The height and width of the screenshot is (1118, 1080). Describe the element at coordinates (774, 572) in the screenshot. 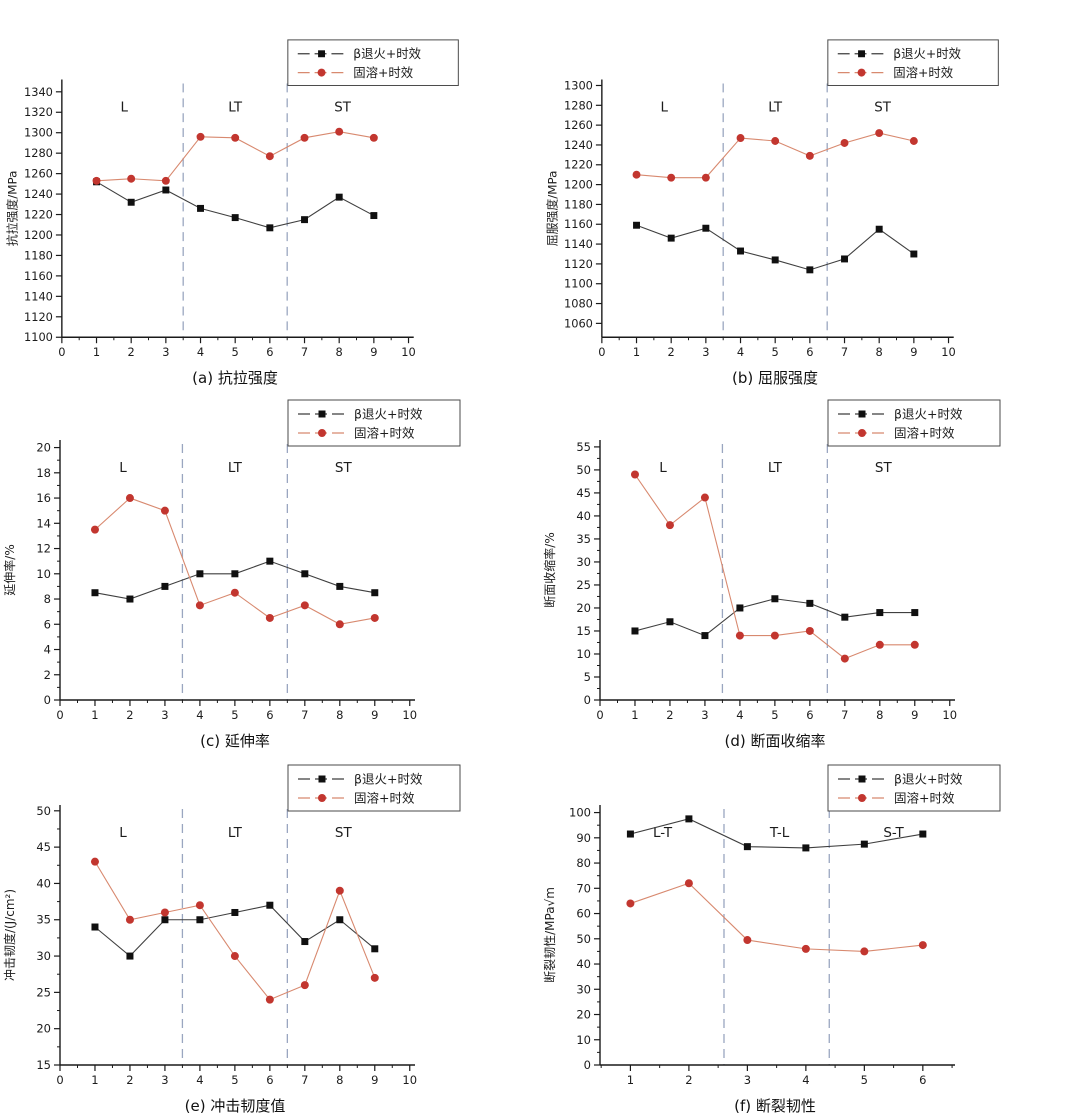

I see `region-dividers` at that location.